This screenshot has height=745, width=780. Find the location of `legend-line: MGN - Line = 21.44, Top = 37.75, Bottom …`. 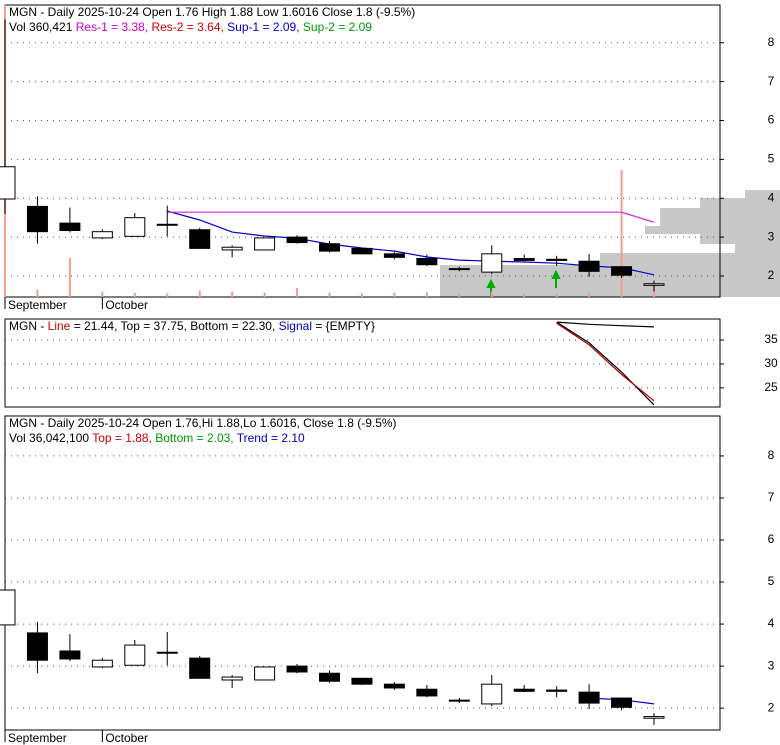

legend-line: MGN - Line = 21.44, Top = 37.75, Bottom … is located at coordinates (192, 326).